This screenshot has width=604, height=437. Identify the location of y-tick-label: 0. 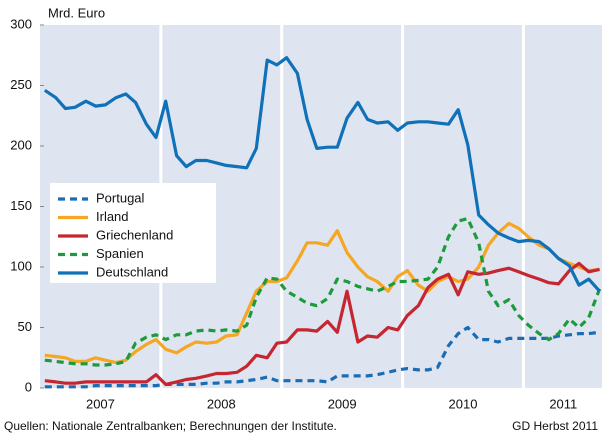
(28, 386).